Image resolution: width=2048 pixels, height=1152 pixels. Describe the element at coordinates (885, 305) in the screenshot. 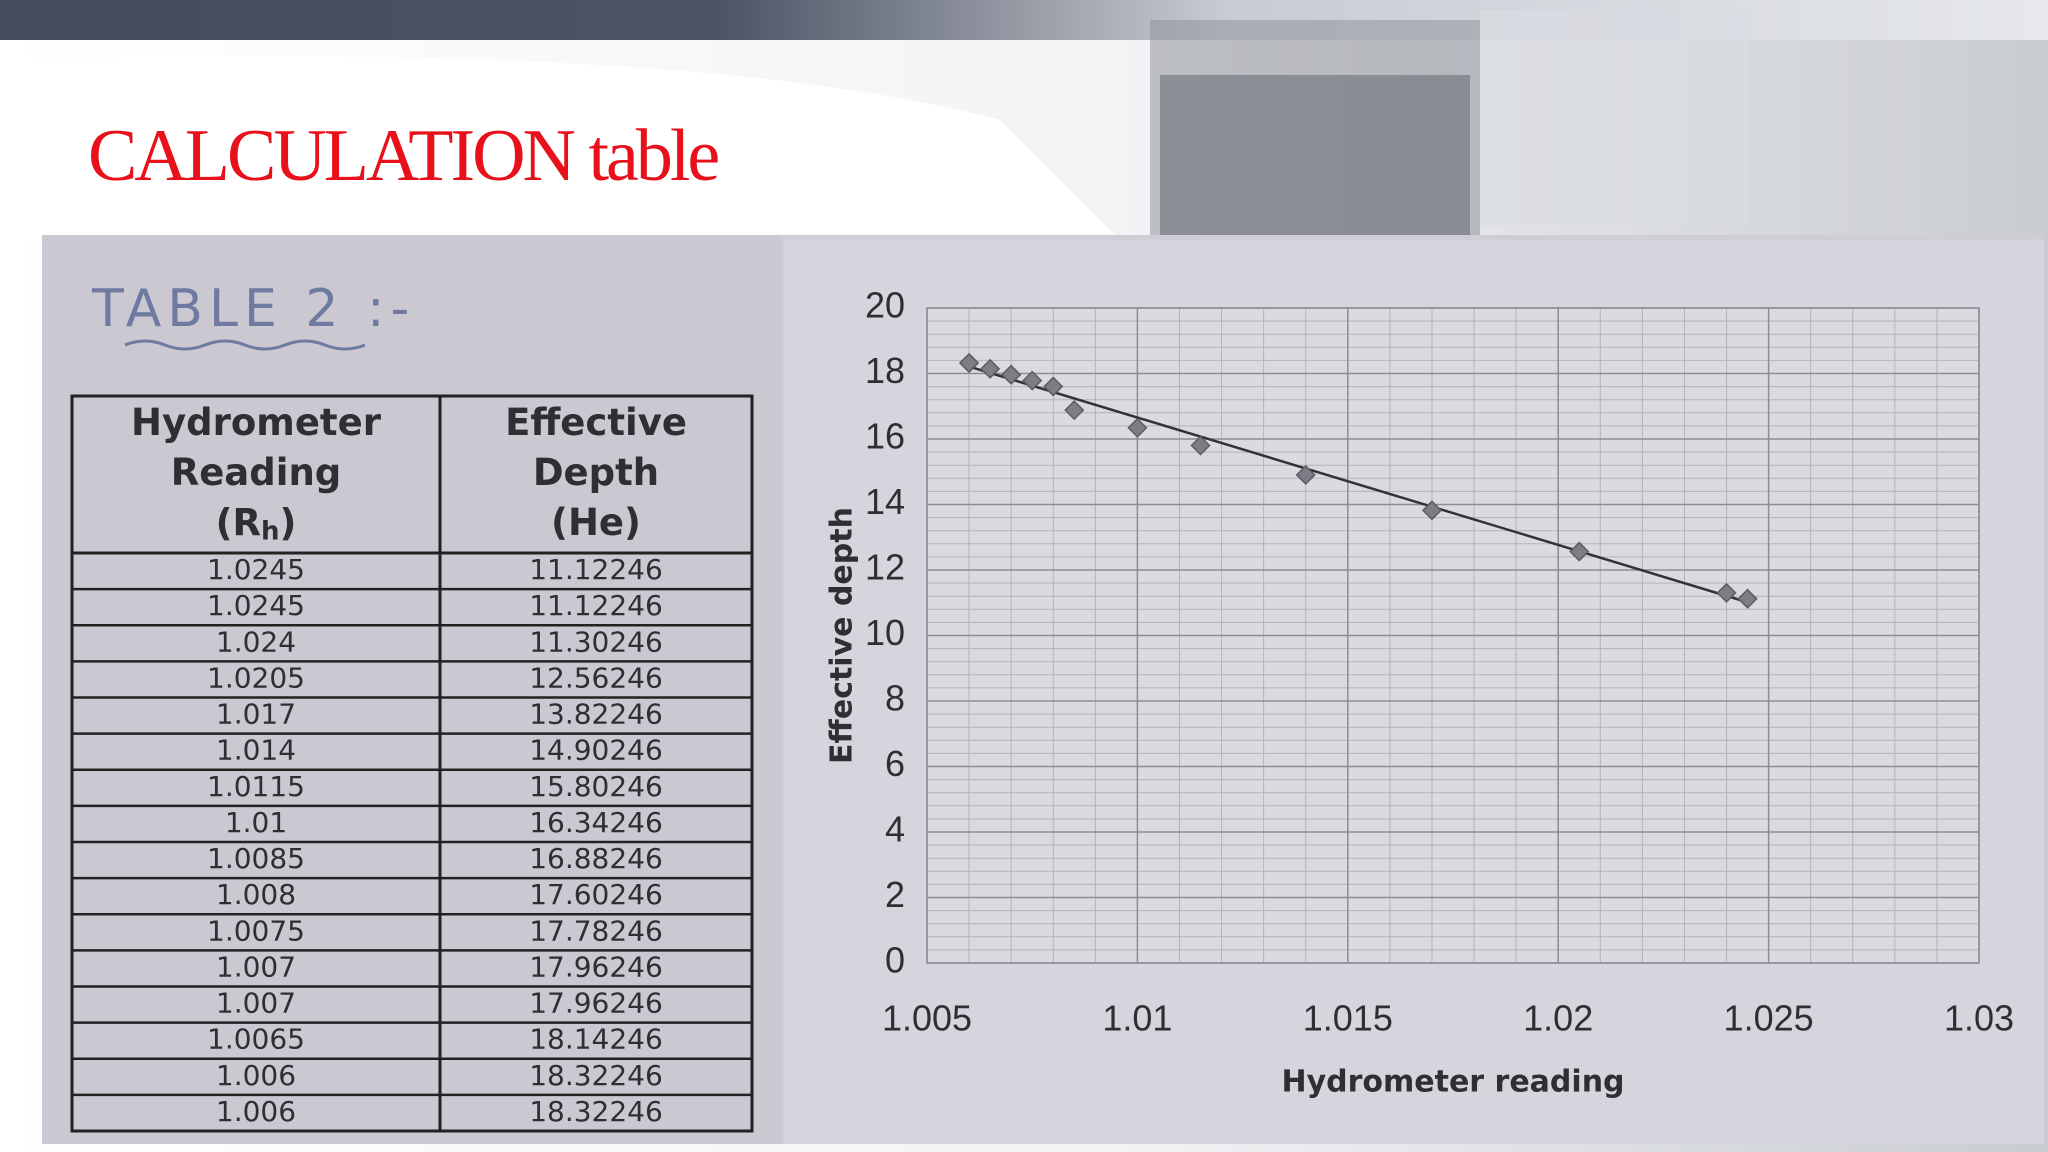

I see `y-tick-label: 20` at that location.